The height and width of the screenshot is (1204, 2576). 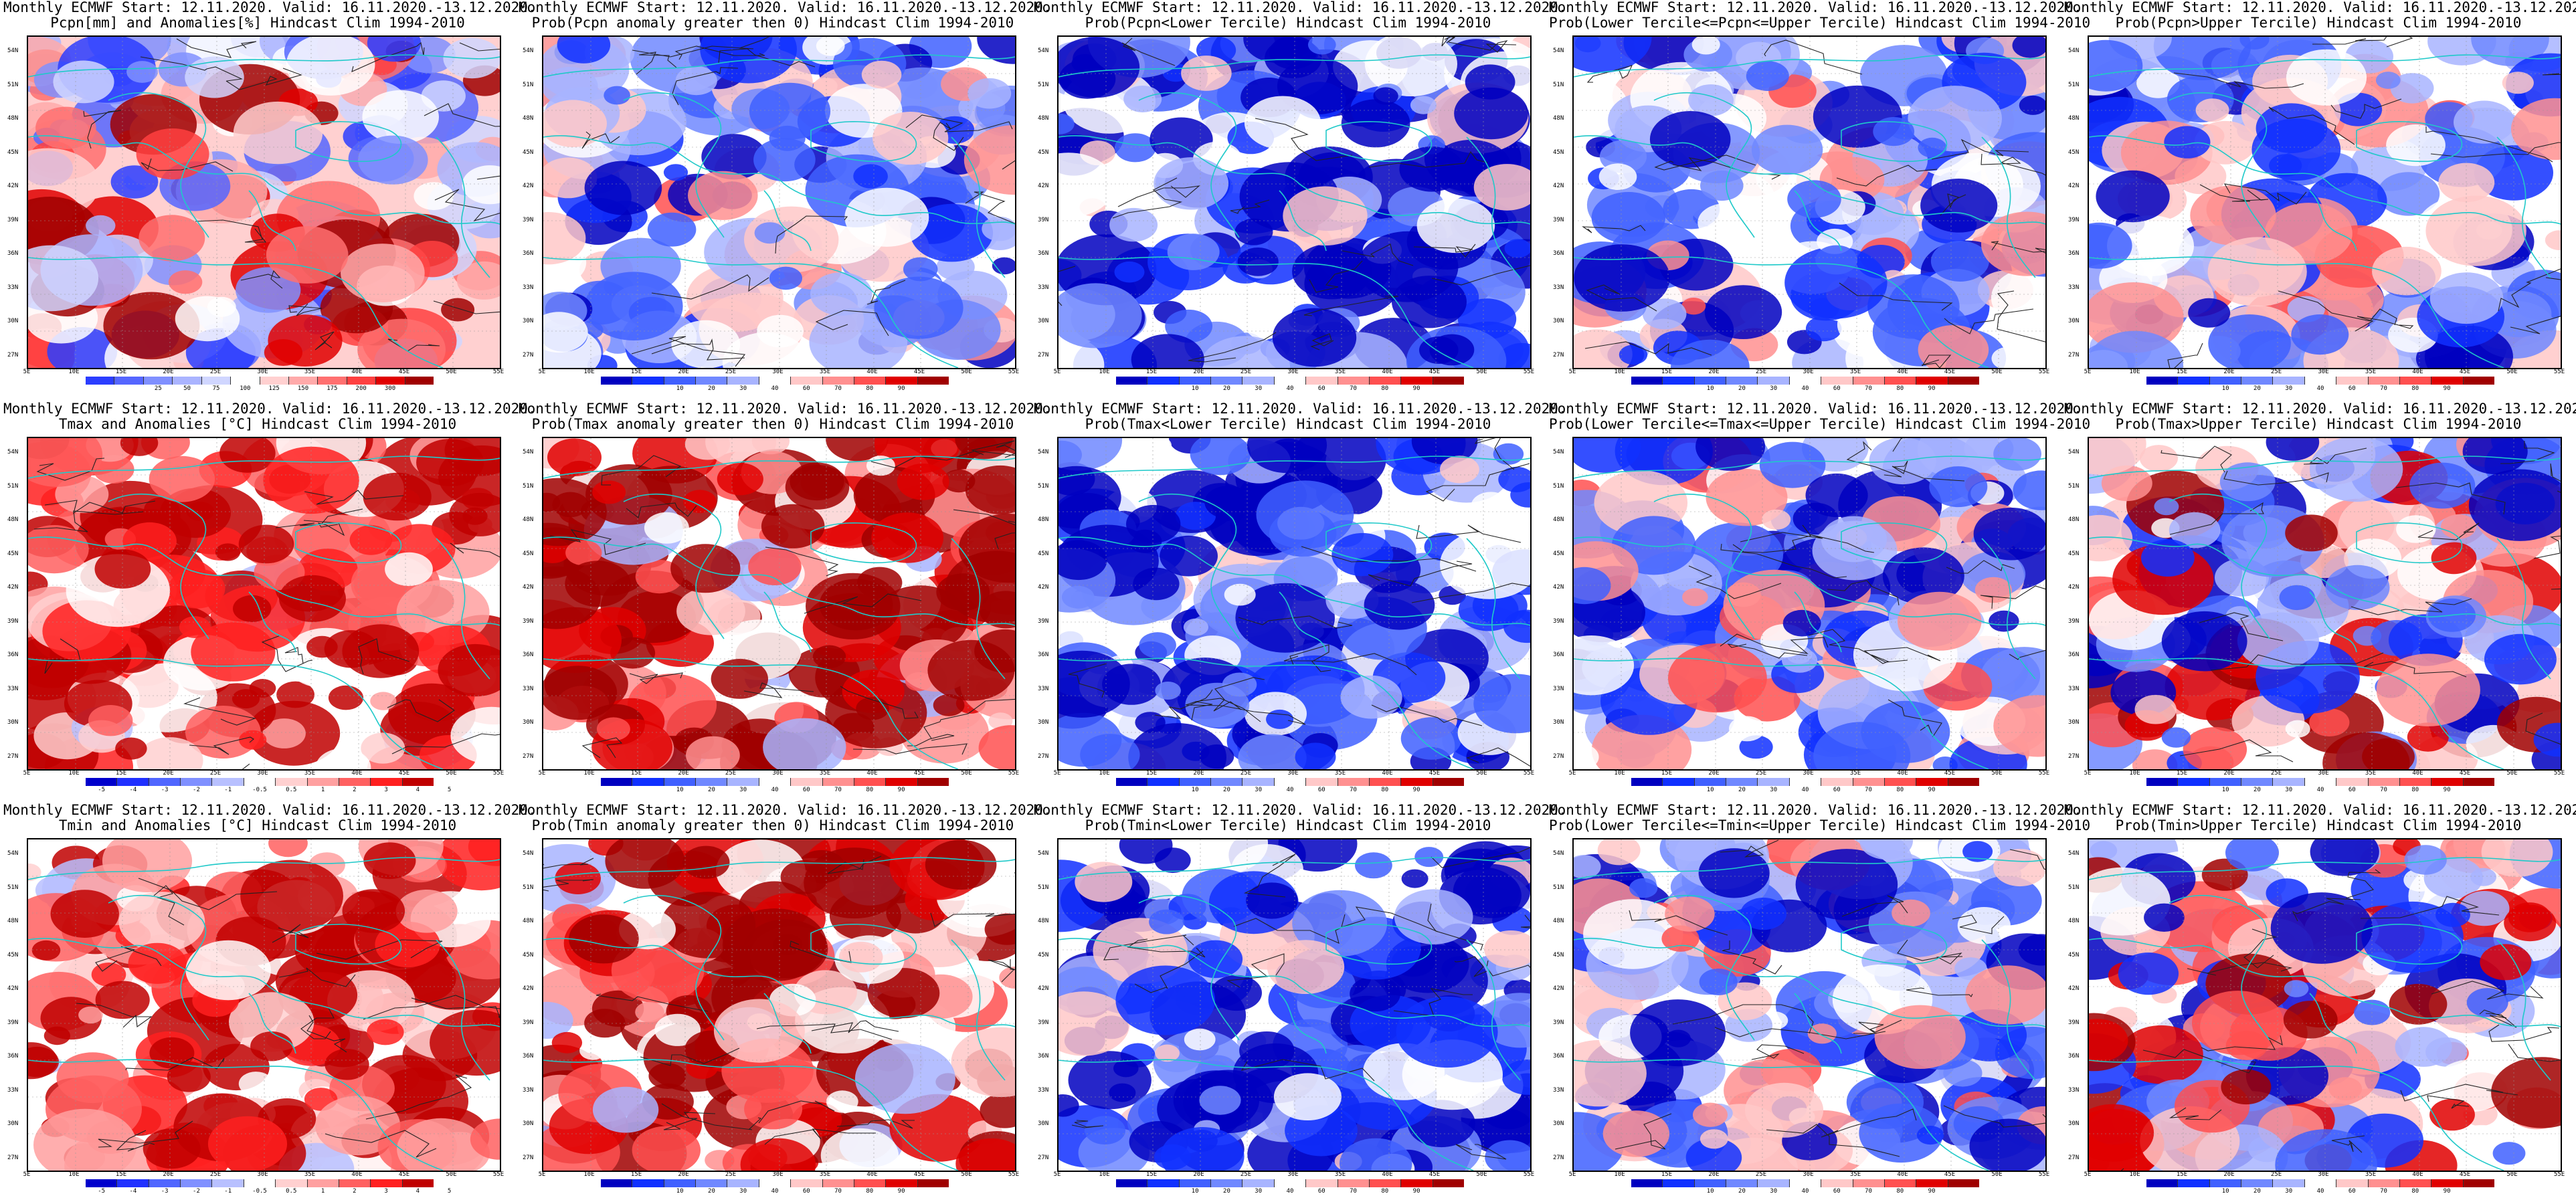 I want to click on colorbar-tick-label: 4, so click(x=418, y=790).